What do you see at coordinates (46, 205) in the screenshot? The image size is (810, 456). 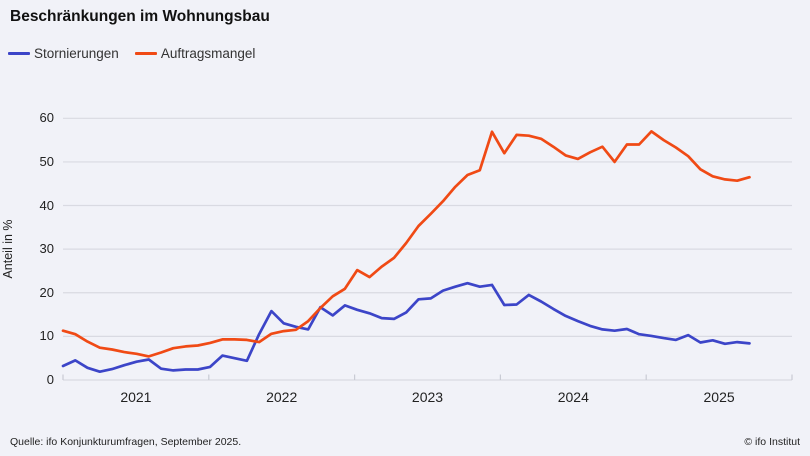 I see `y-tick-40: 40` at bounding box center [46, 205].